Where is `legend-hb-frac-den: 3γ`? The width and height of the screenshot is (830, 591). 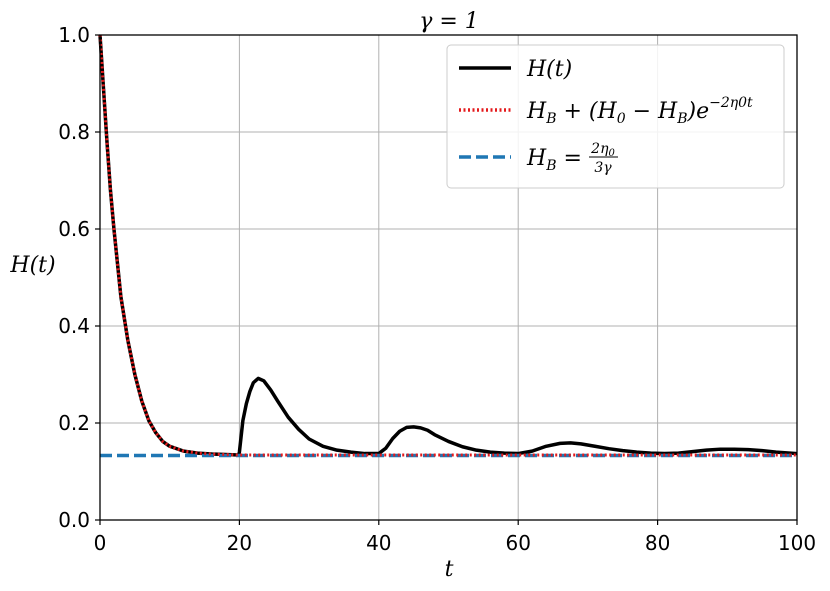 legend-hb-frac-den: 3γ is located at coordinates (603, 168).